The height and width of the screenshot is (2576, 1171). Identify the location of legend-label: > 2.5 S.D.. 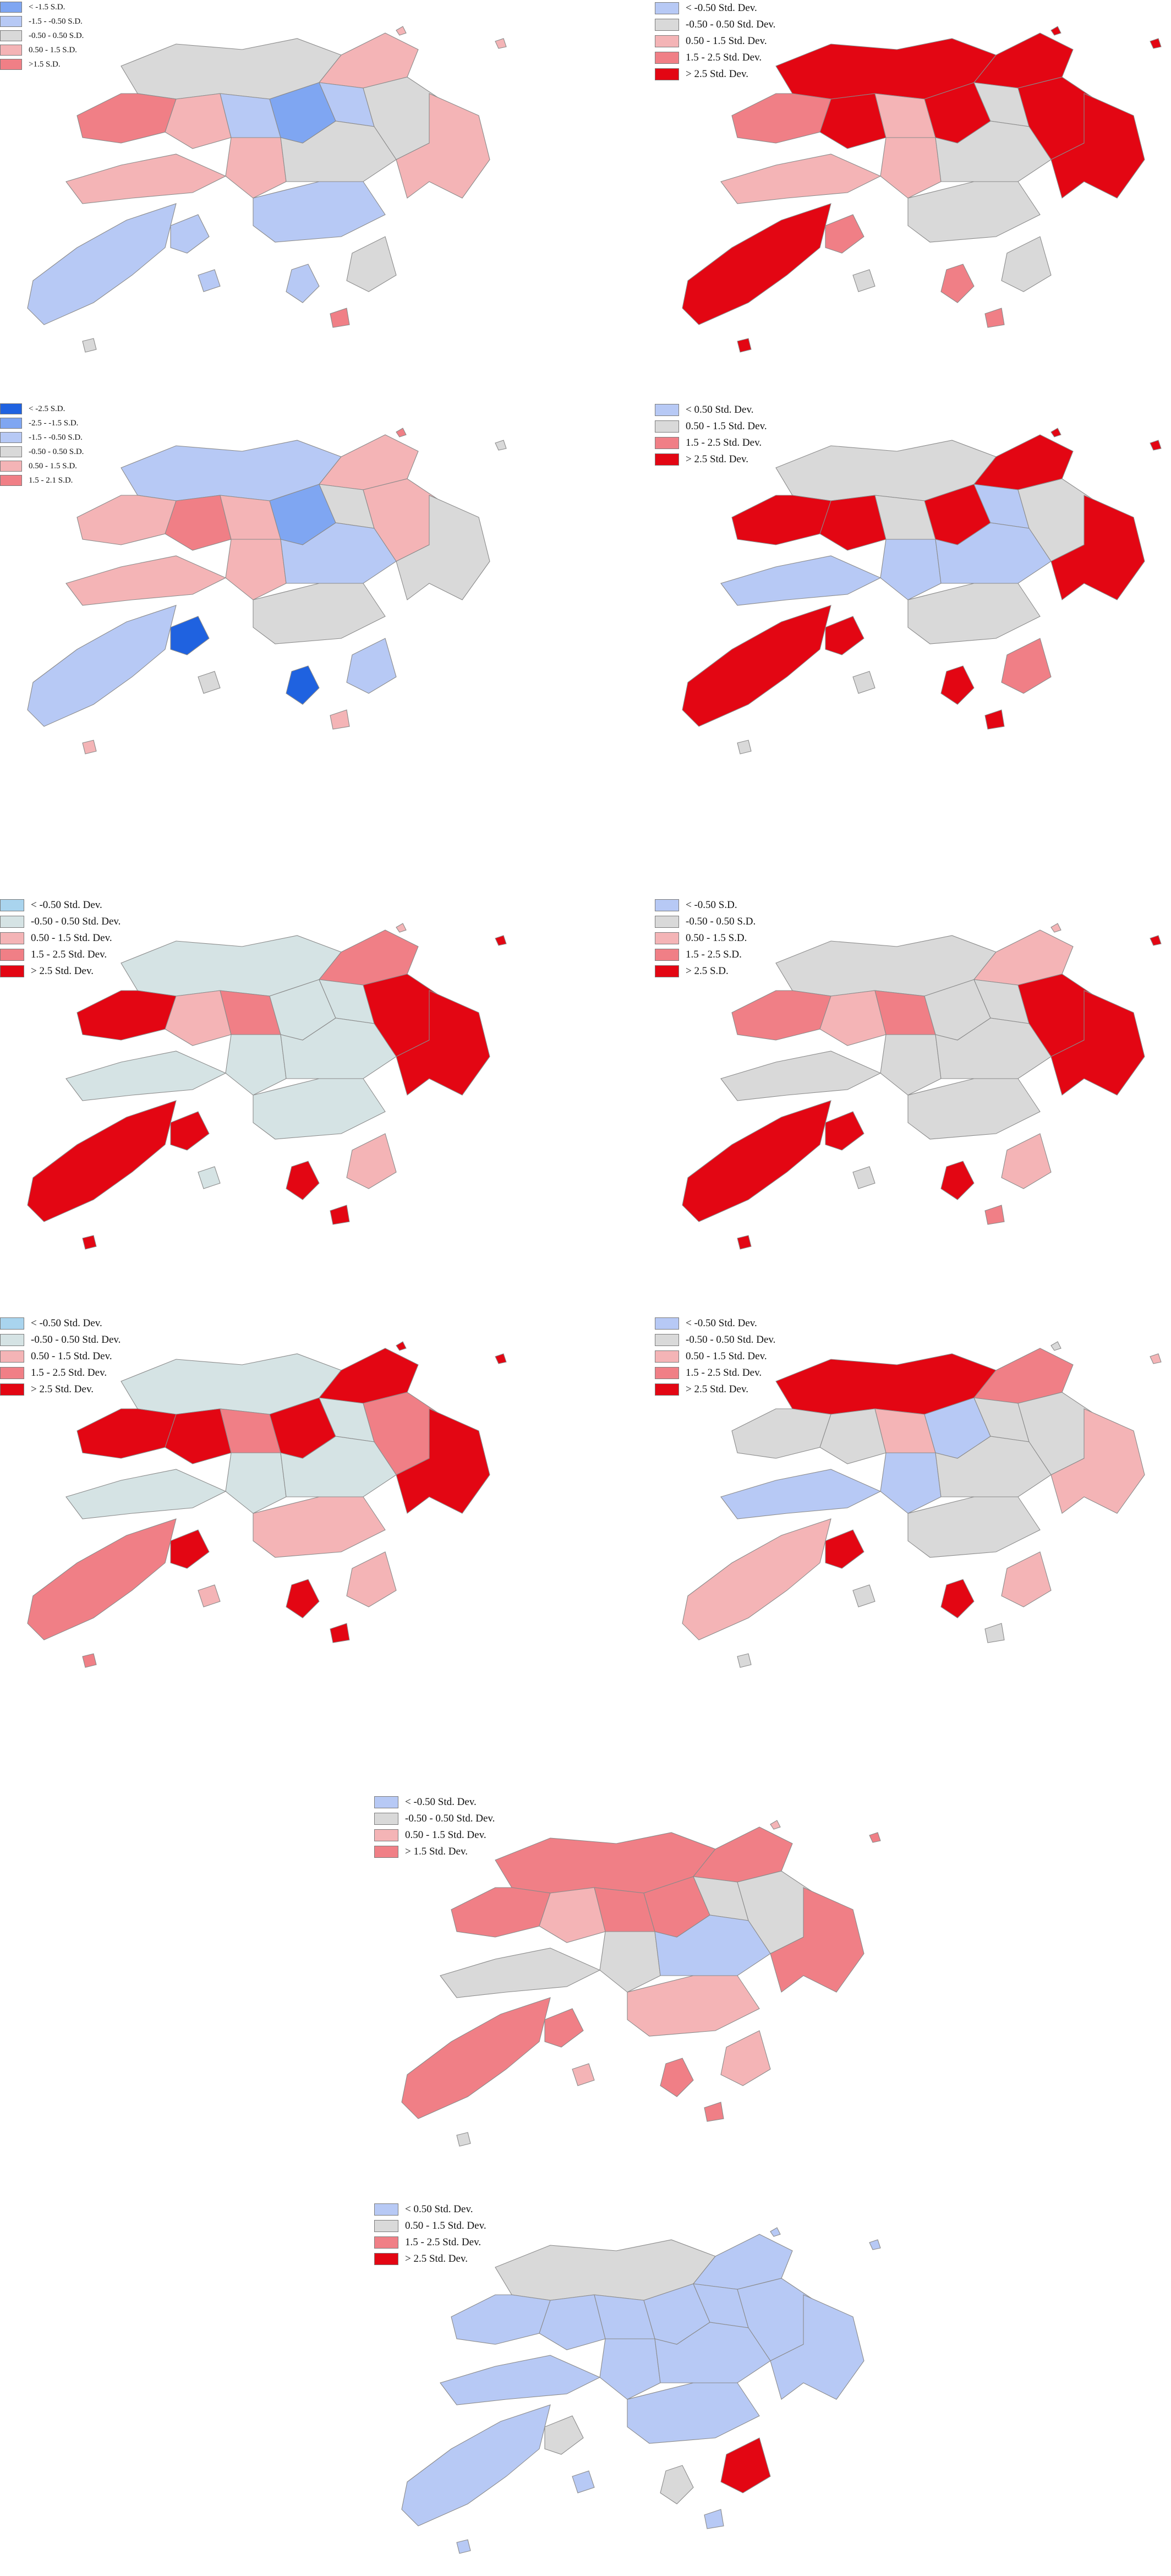
(708, 971).